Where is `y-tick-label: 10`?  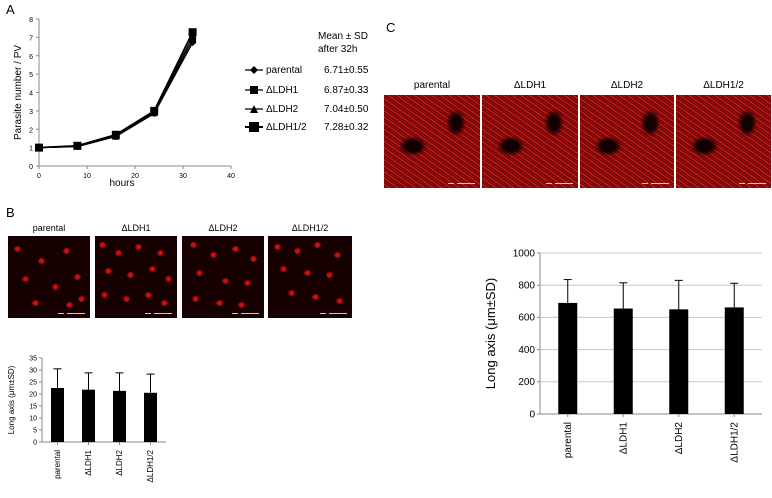
y-tick-label: 10 is located at coordinates (33, 418).